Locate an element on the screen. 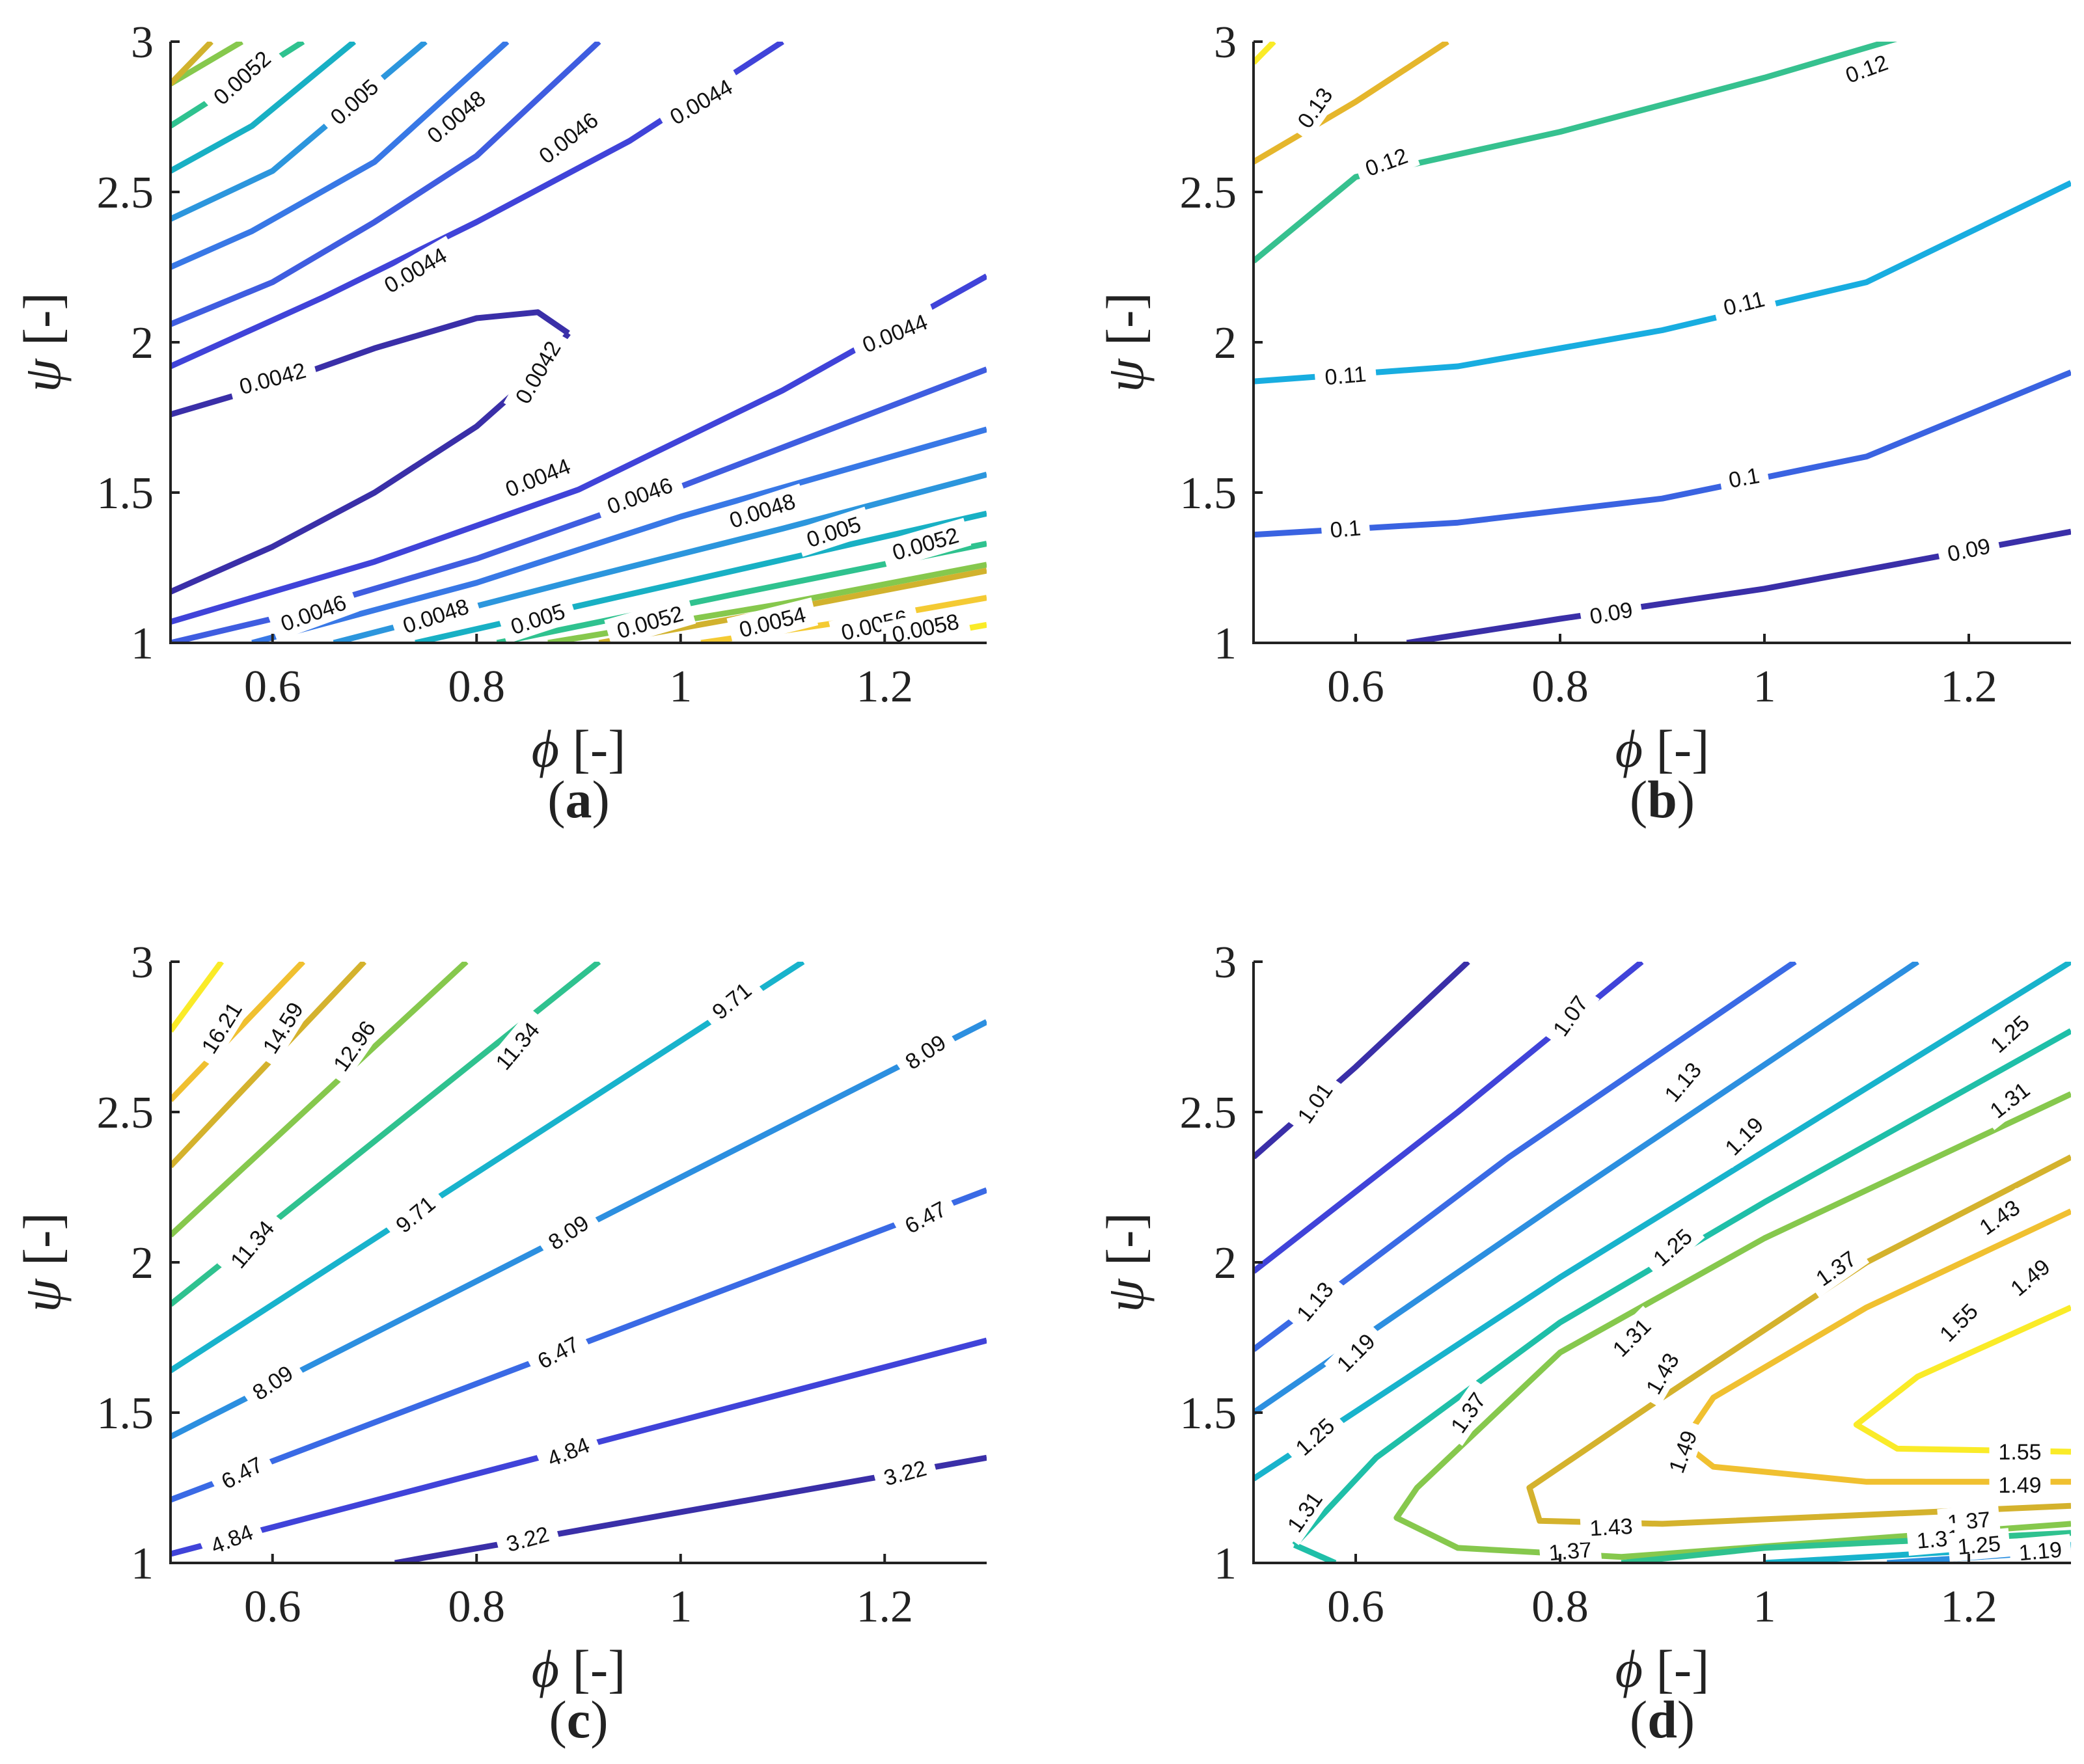  contour-label-group: 0.0046 is located at coordinates (568, 138).